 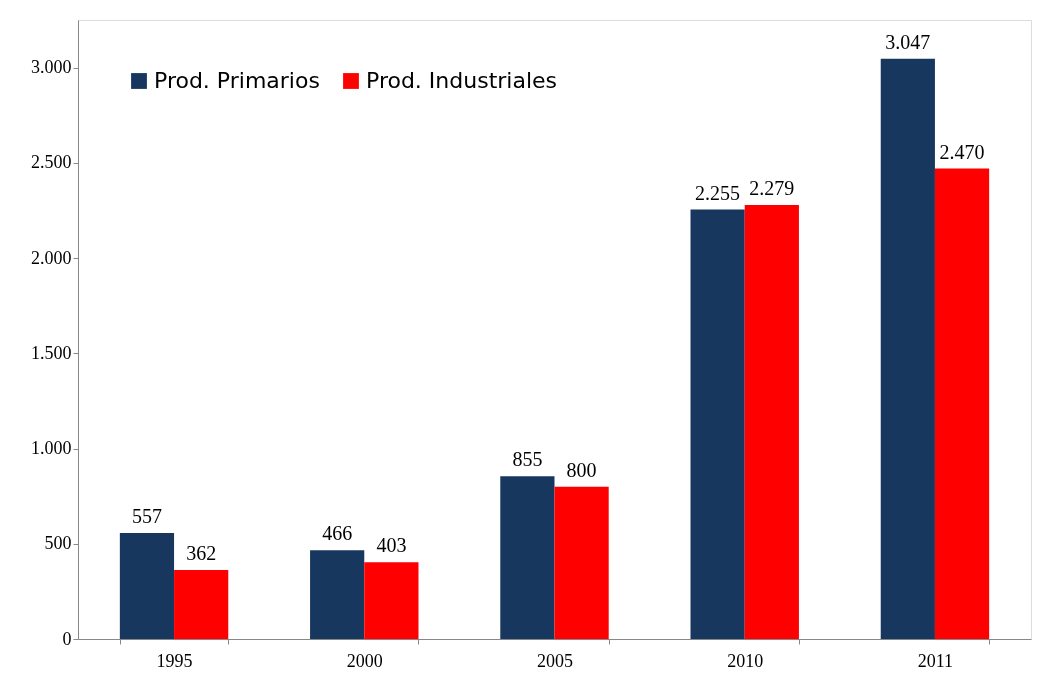 What do you see at coordinates (935, 660) in the screenshot?
I see `x-tick-label: 2011` at bounding box center [935, 660].